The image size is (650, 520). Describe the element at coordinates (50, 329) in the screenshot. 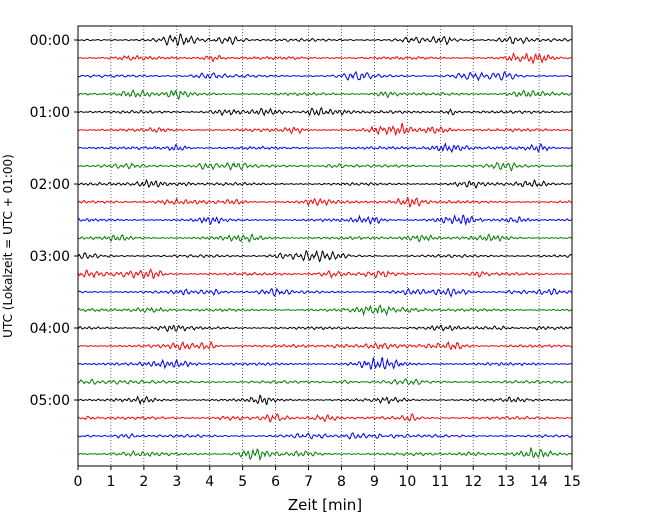

I see `y-tick-label-4: 04:00` at that location.